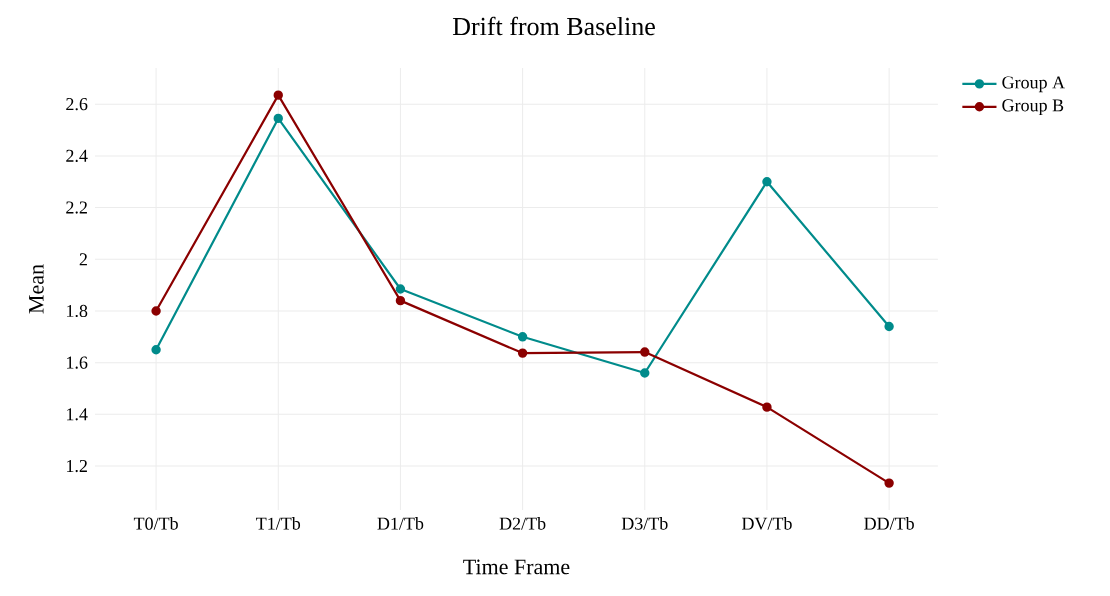 This screenshot has width=1110, height=596. What do you see at coordinates (77, 311) in the screenshot?
I see `y-tick-label: 1.8` at bounding box center [77, 311].